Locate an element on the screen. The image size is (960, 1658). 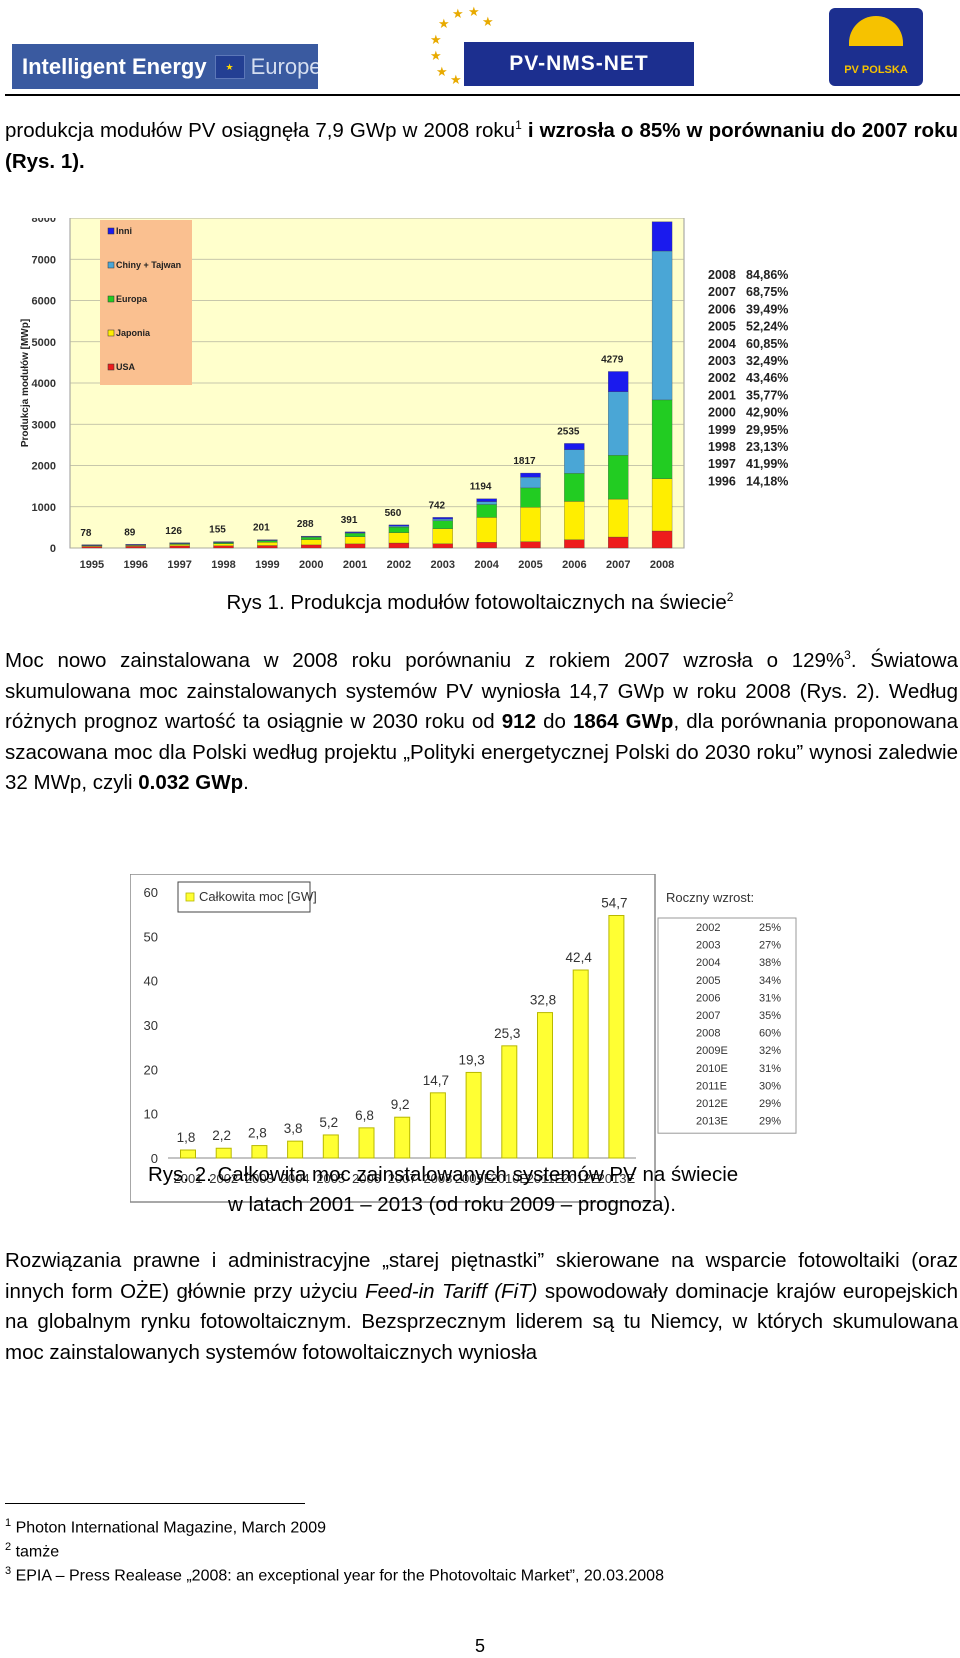
x-tick-label: 2004 is located at coordinates (295, 1178).